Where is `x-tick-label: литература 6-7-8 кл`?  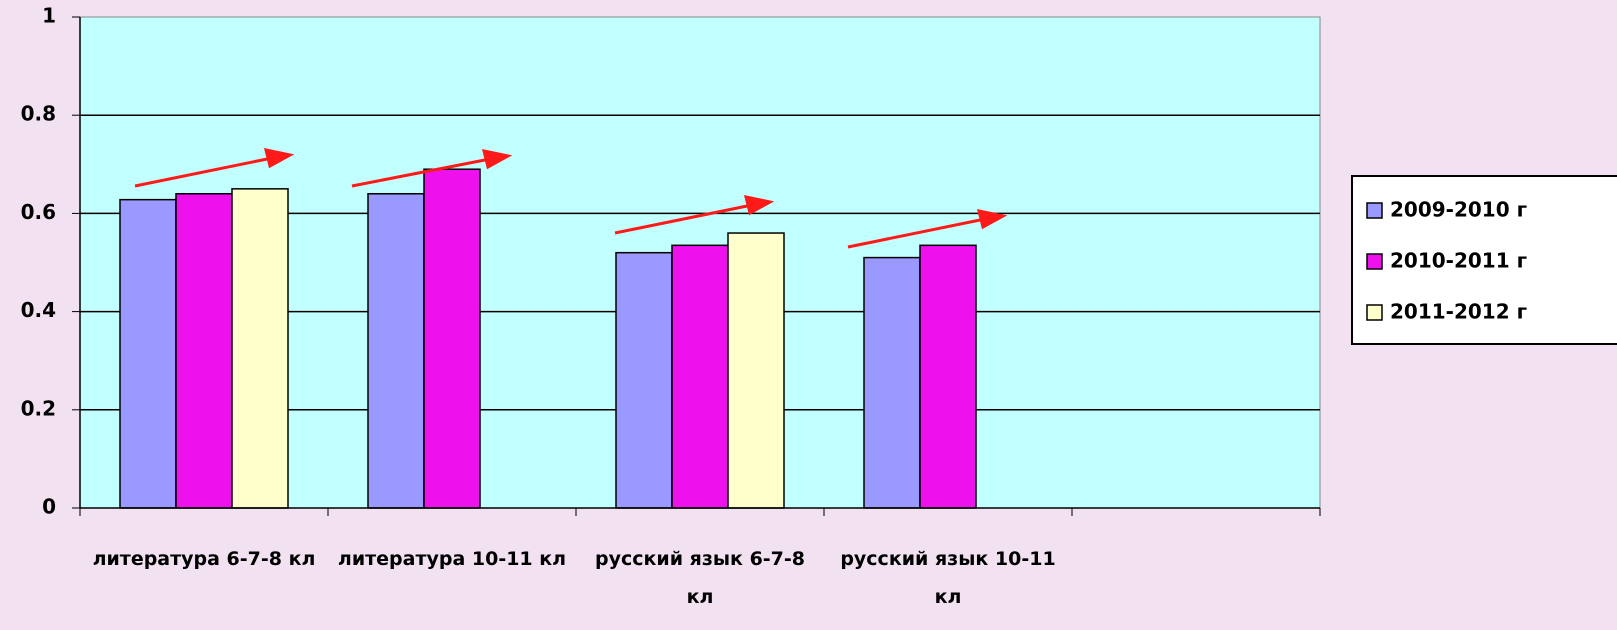
x-tick-label: литература 6-7-8 кл is located at coordinates (204, 559).